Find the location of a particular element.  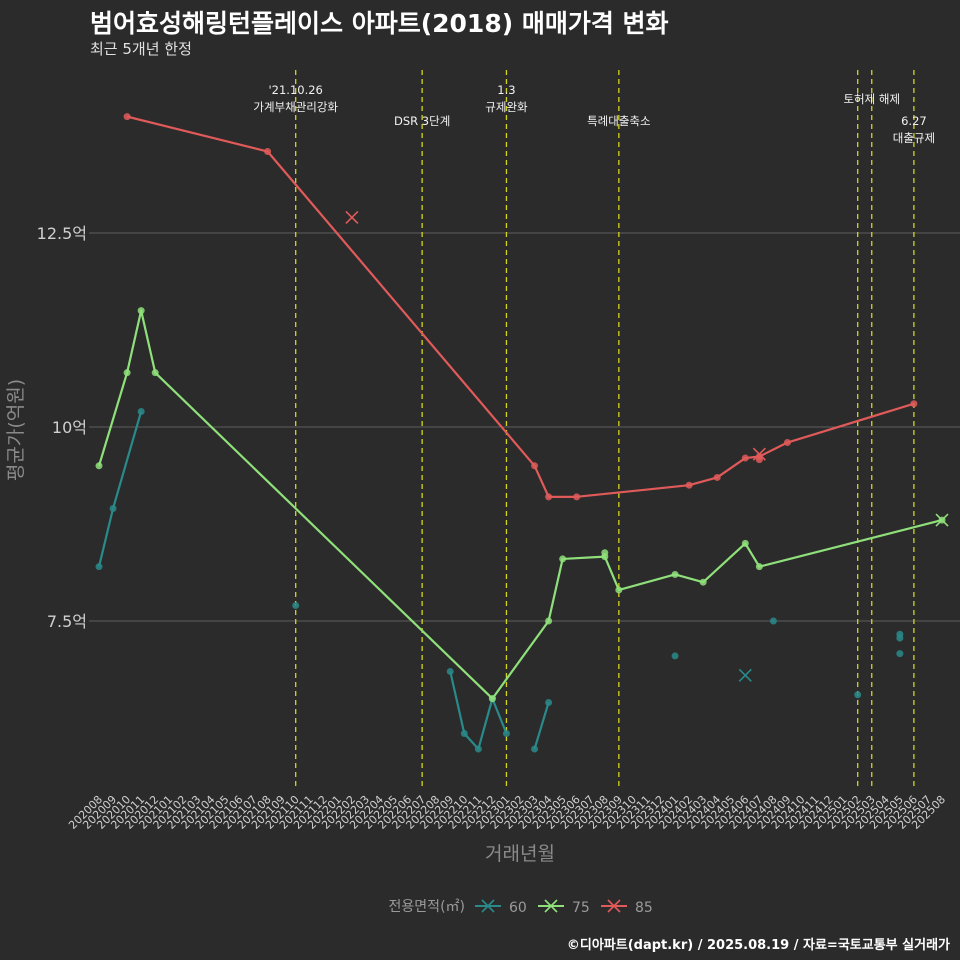

chart-title: 범어효성해링턴플레이스 아파트(2018) 매매가격 변화 is located at coordinates (379, 23).